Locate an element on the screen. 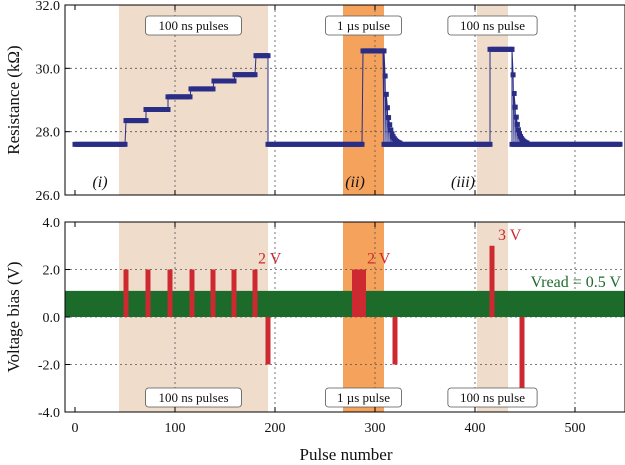  bot-y-tick-label: 0.0 is located at coordinates (52, 318).